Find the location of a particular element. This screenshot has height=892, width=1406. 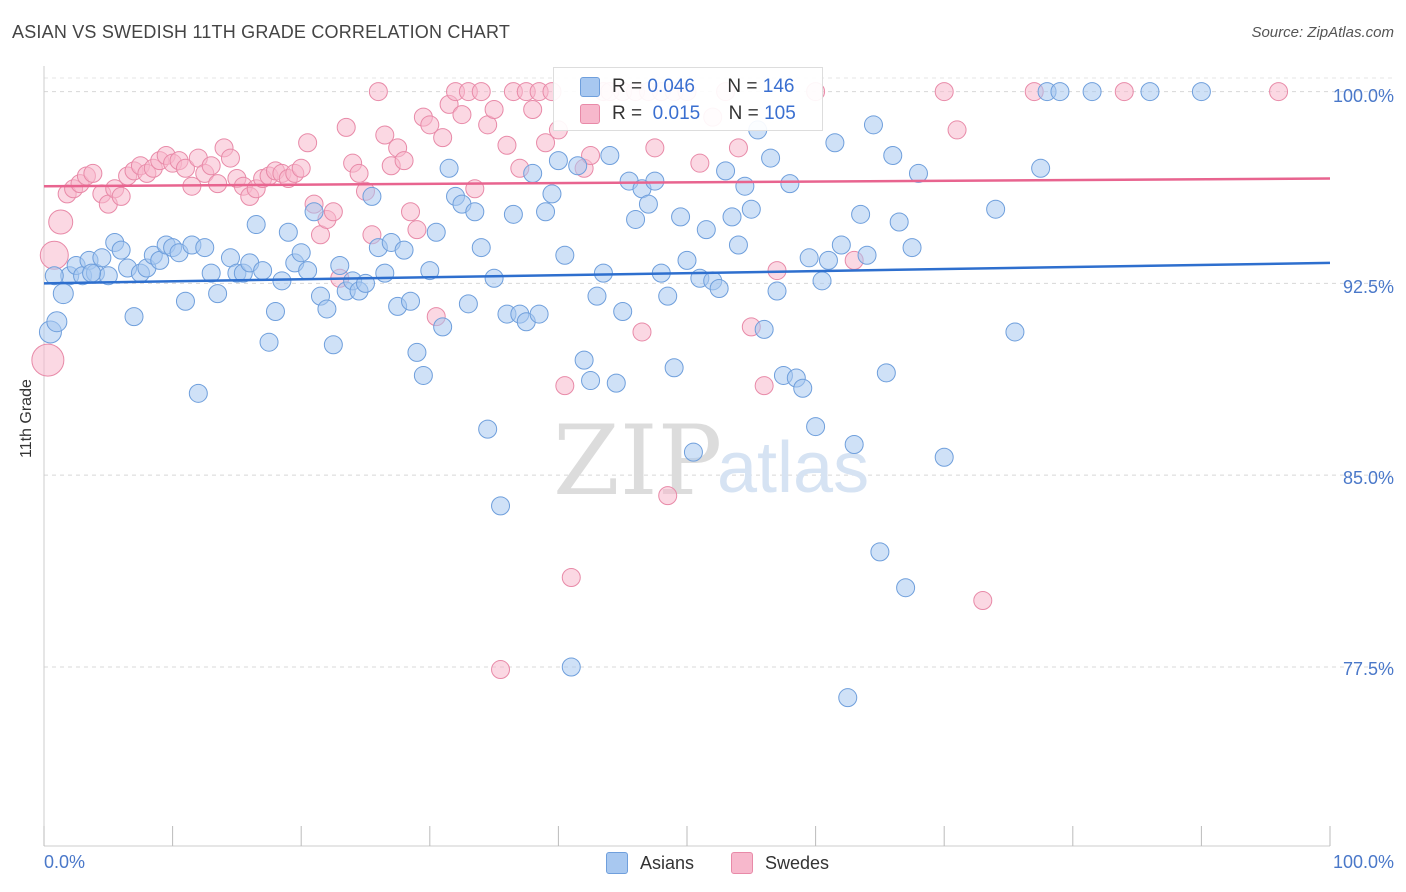

swedes-trend-line is located at coordinates (687, 182).